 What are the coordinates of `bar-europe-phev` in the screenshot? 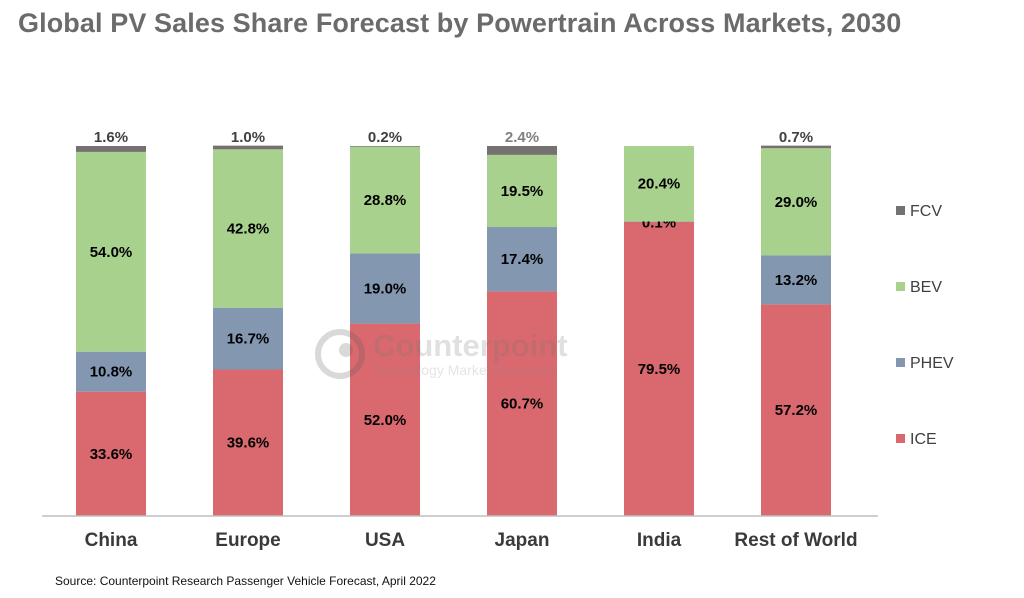 It's located at (248, 338).